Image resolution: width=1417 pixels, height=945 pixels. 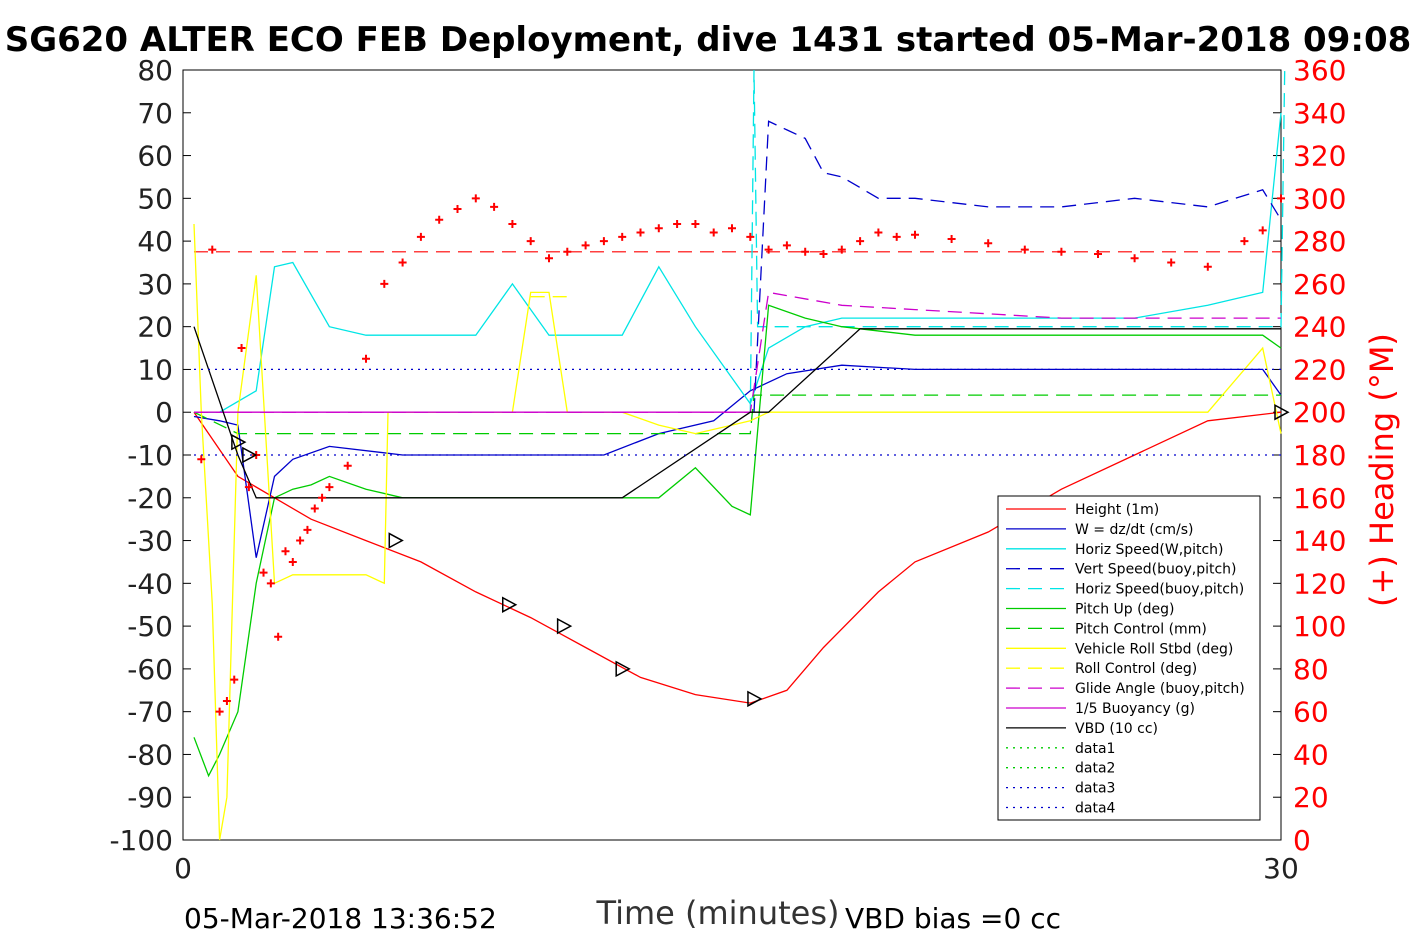 What do you see at coordinates (1319, 412) in the screenshot?
I see `y-right-tick-label: 200` at bounding box center [1319, 412].